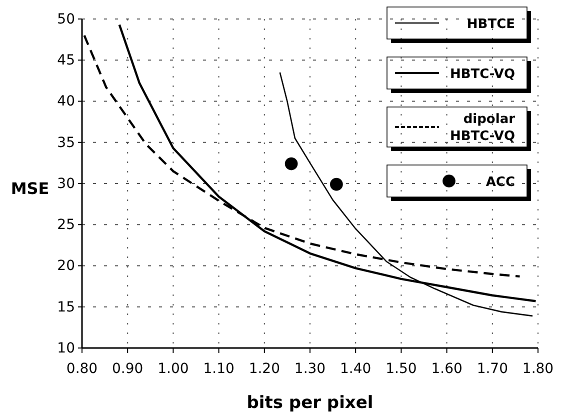  I want to click on x-axis-title: bits per pixel, so click(310, 403).